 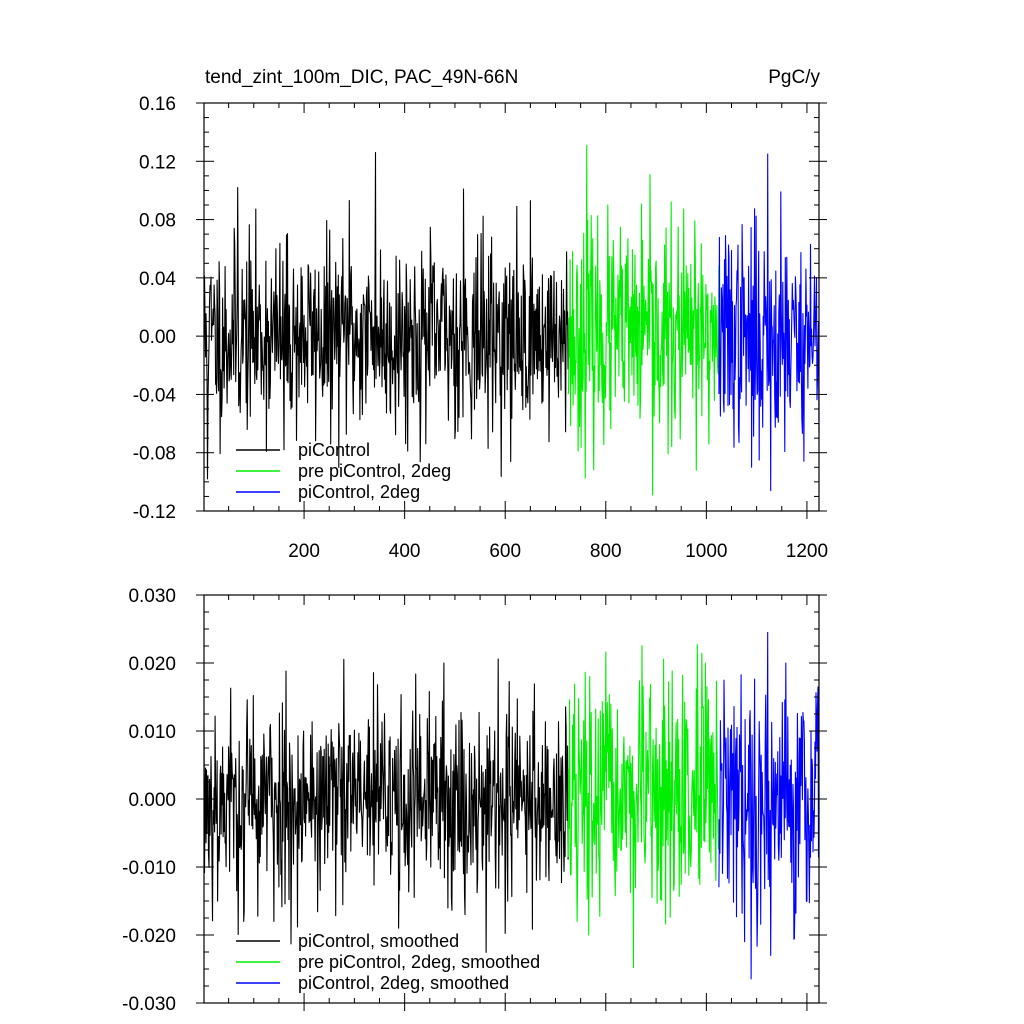 What do you see at coordinates (149, 1004) in the screenshot?
I see `y-tick-label: -0.030` at bounding box center [149, 1004].